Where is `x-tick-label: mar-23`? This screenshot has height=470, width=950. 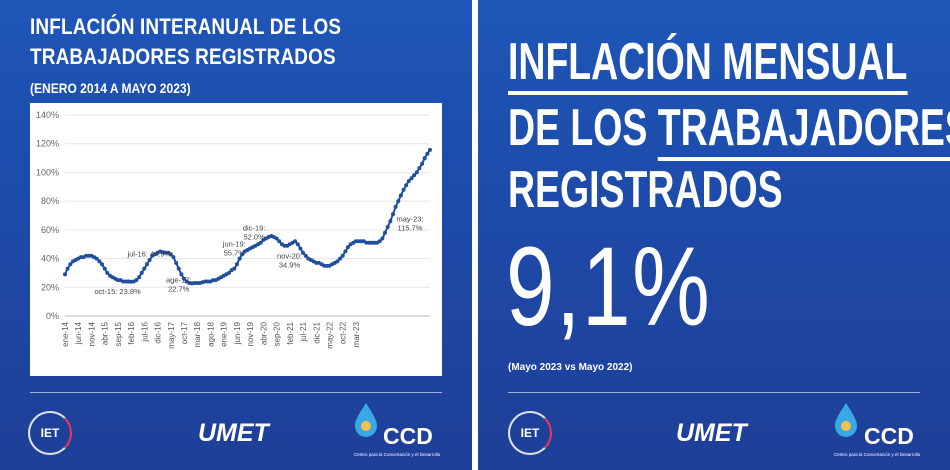
x-tick-label: mar-23 is located at coordinates (356, 334).